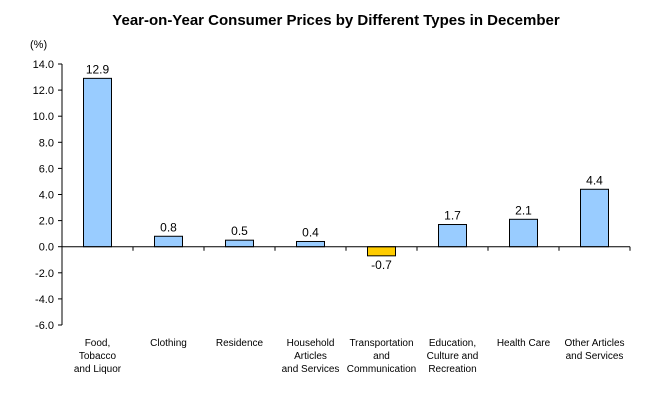 The height and width of the screenshot is (413, 654). Describe the element at coordinates (168, 343) in the screenshot. I see `category-label: Clothing` at that location.